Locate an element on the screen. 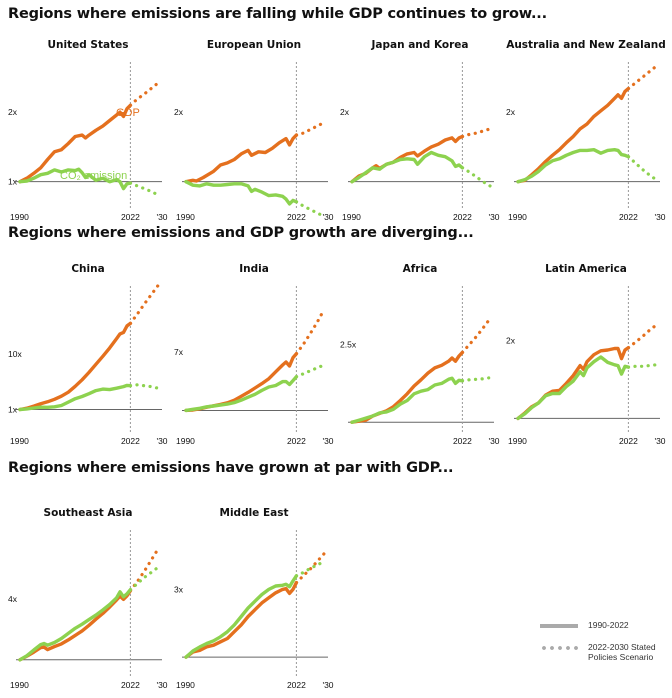 This screenshot has height=698, width=672. panel-title: Japan and Korea is located at coordinates (419, 45).